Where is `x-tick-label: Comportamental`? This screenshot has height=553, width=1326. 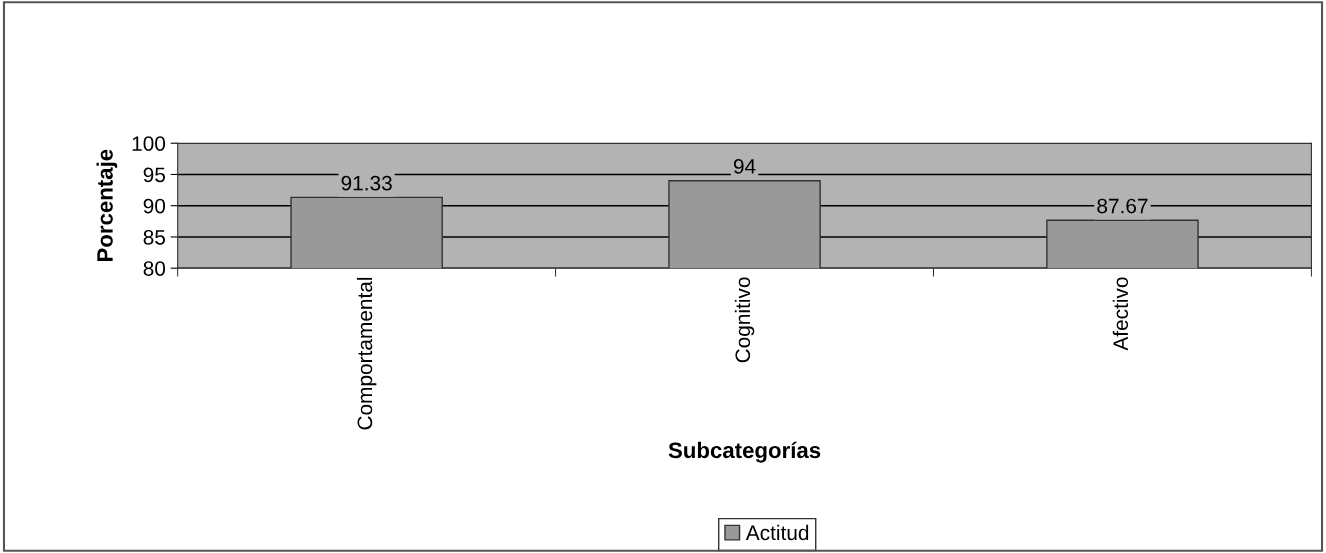
x-tick-label: Comportamental is located at coordinates (366, 353).